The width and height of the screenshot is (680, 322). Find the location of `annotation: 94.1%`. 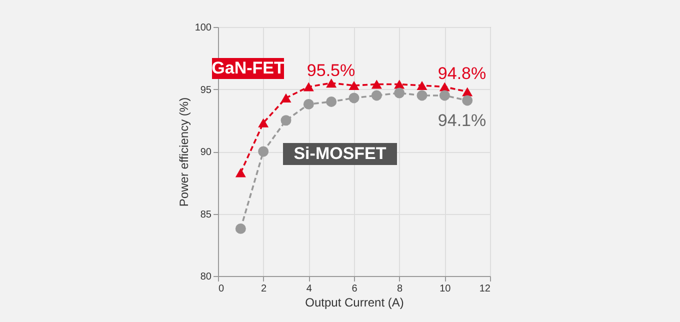

annotation: 94.1% is located at coordinates (462, 120).